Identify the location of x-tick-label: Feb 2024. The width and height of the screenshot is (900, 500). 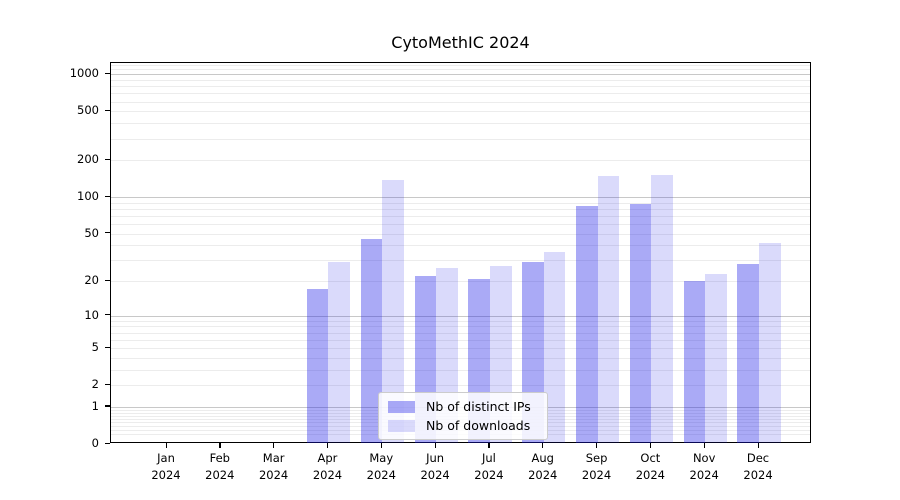
(220, 466).